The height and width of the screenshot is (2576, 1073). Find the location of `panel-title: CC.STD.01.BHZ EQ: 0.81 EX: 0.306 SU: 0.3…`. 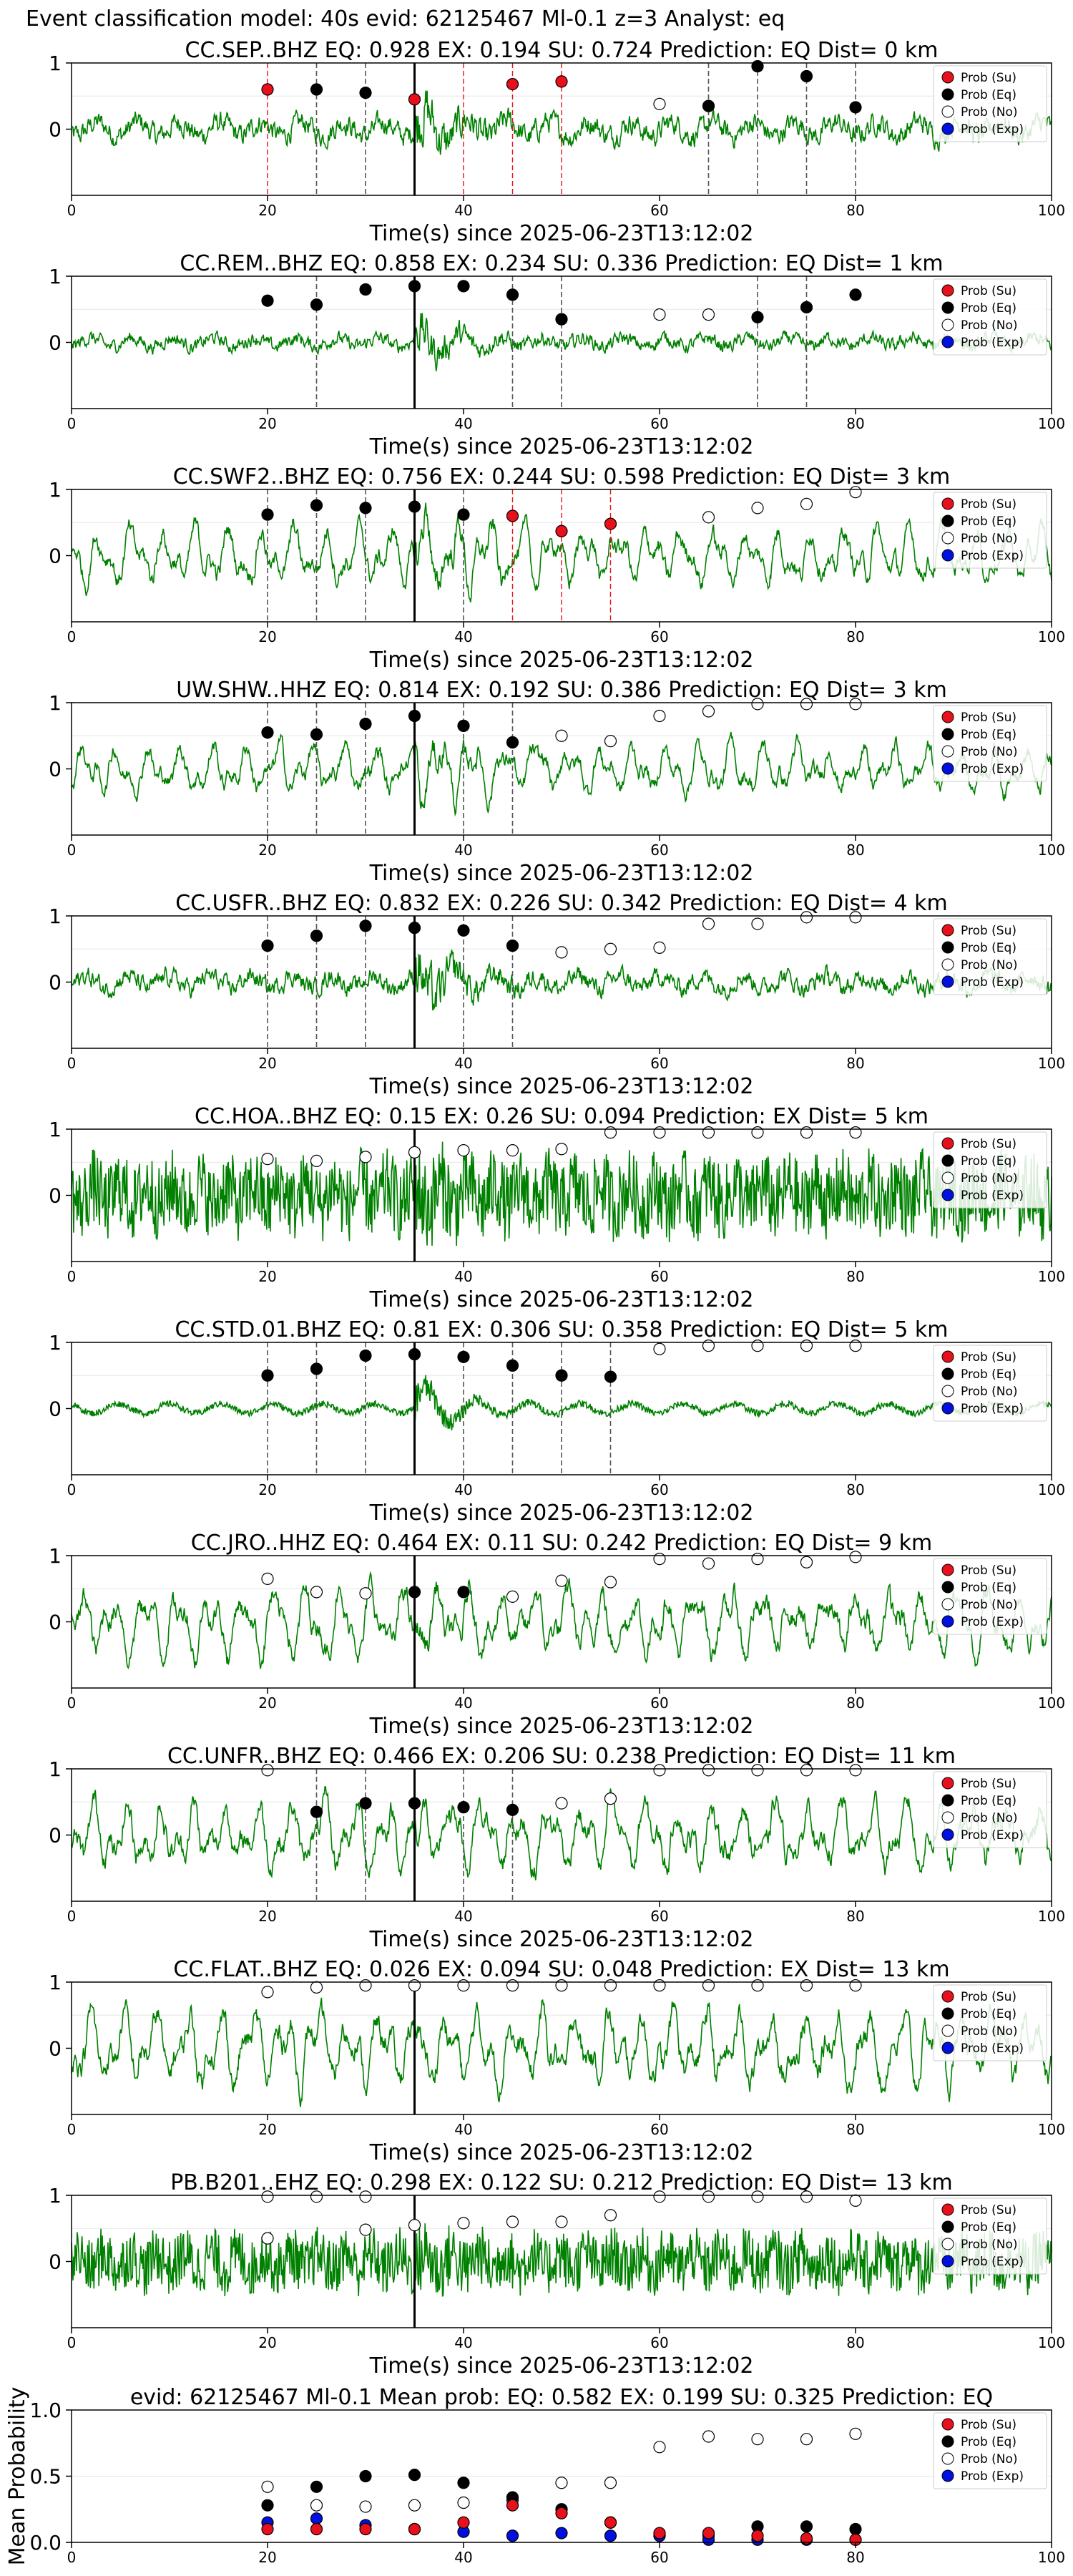

panel-title: CC.STD.01.BHZ EQ: 0.81 EX: 0.306 SU: 0.3… is located at coordinates (561, 1329).